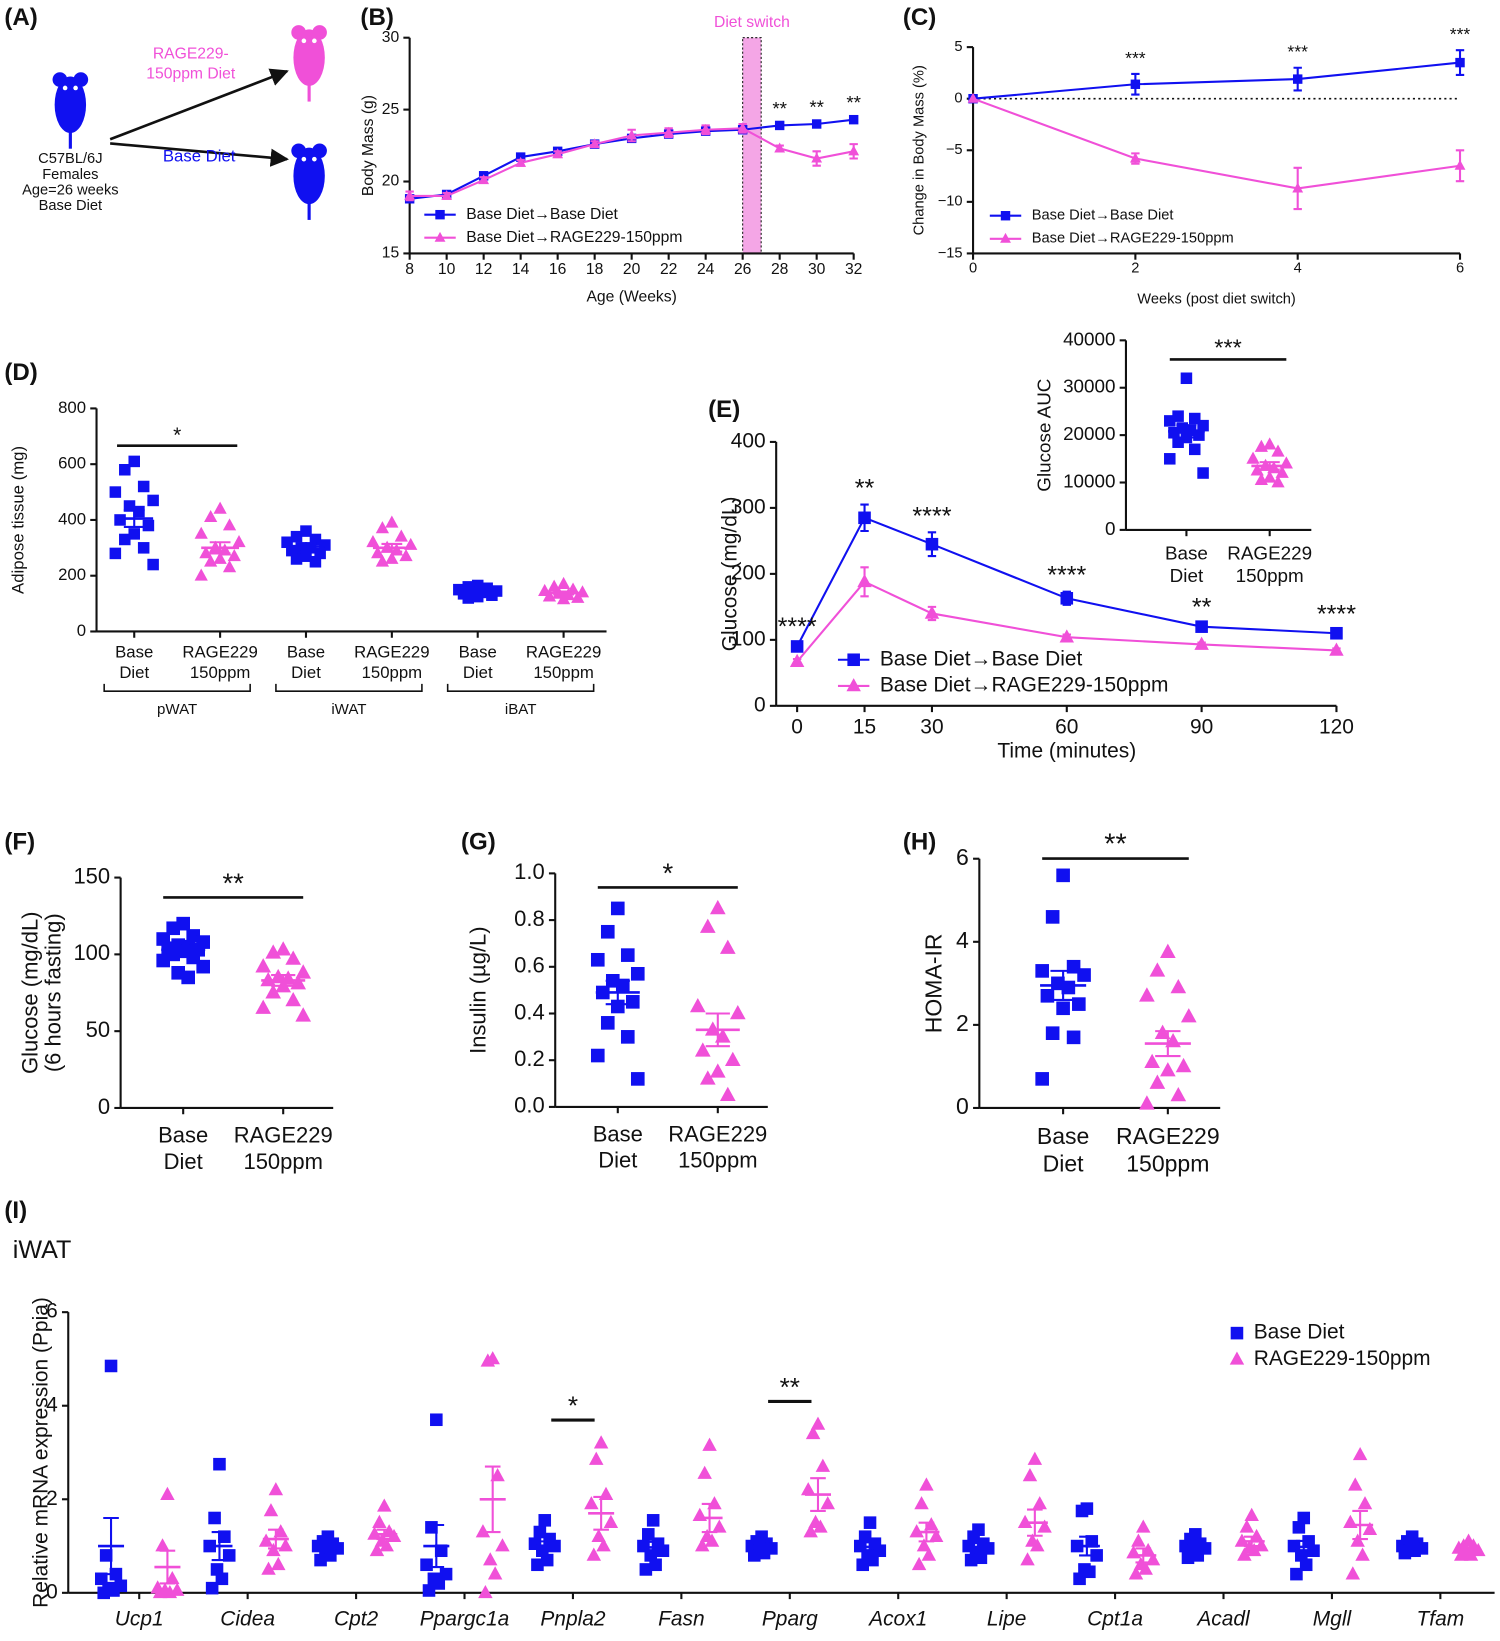  I want to click on y-axis-label: Insulin (µg/L), so click(478, 990).